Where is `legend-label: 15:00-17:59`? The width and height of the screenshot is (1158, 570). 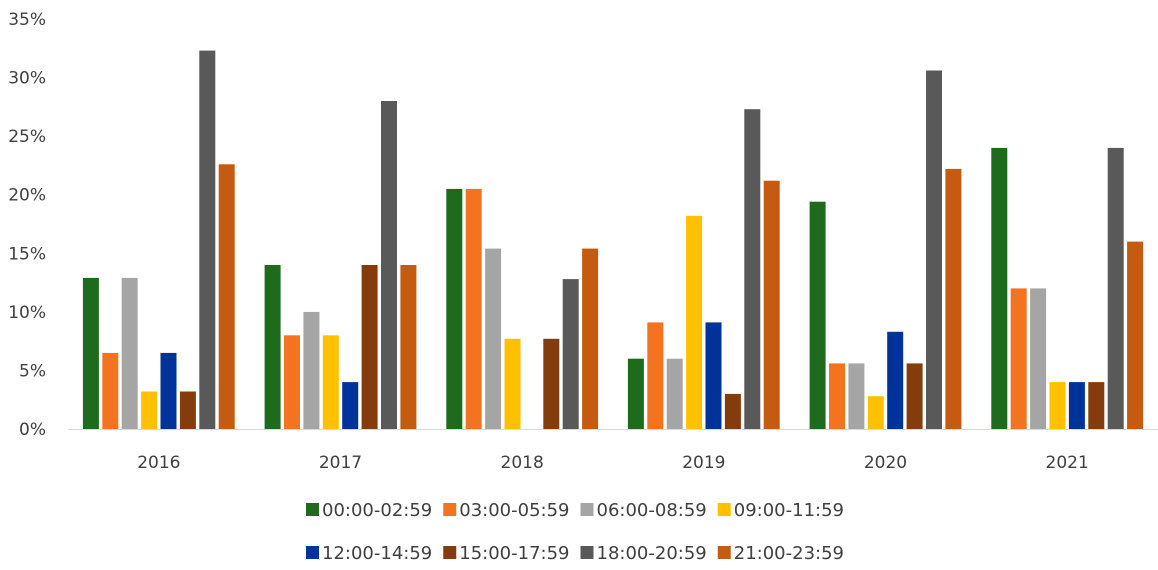
legend-label: 15:00-17:59 is located at coordinates (514, 553).